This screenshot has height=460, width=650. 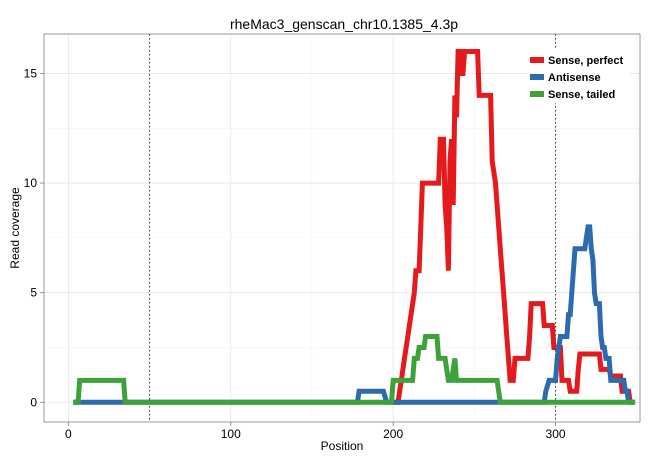 I want to click on legend: Sense, perfect Antisense Sense, tailed, so click(x=578, y=75).